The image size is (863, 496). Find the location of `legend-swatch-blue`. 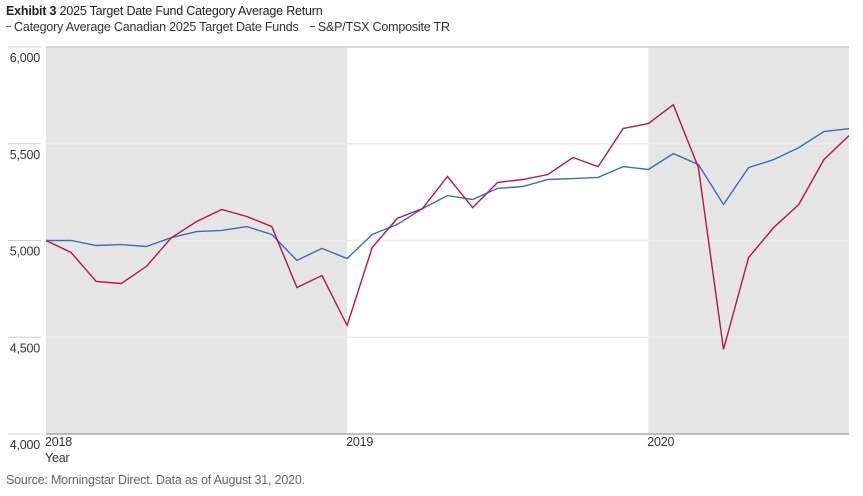

legend-swatch-blue is located at coordinates (8, 26).